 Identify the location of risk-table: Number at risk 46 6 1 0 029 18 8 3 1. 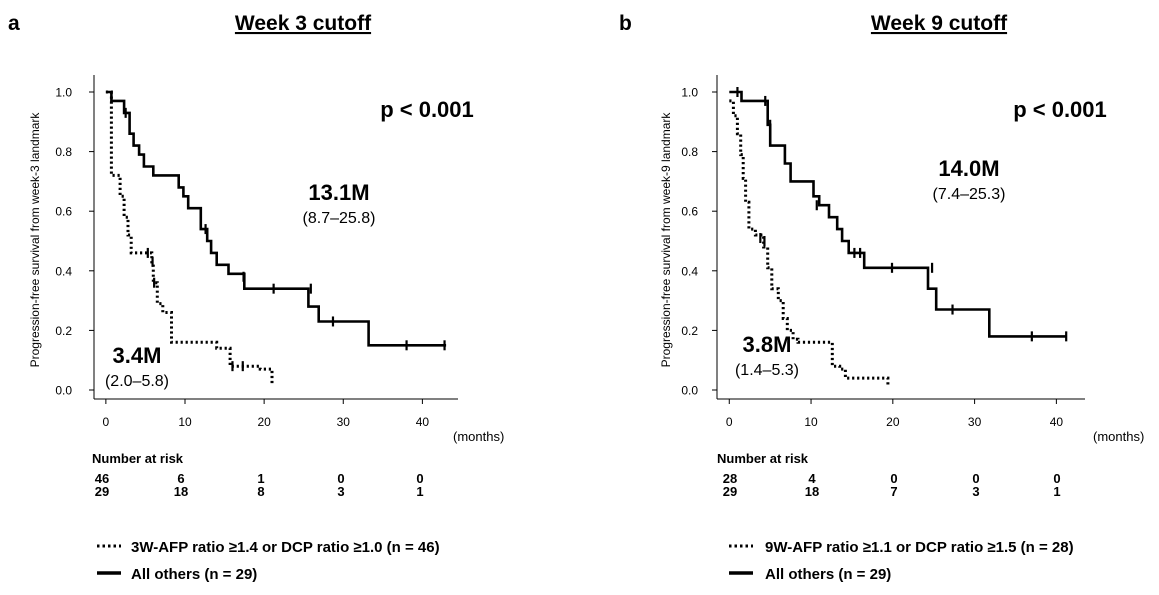
(258, 475).